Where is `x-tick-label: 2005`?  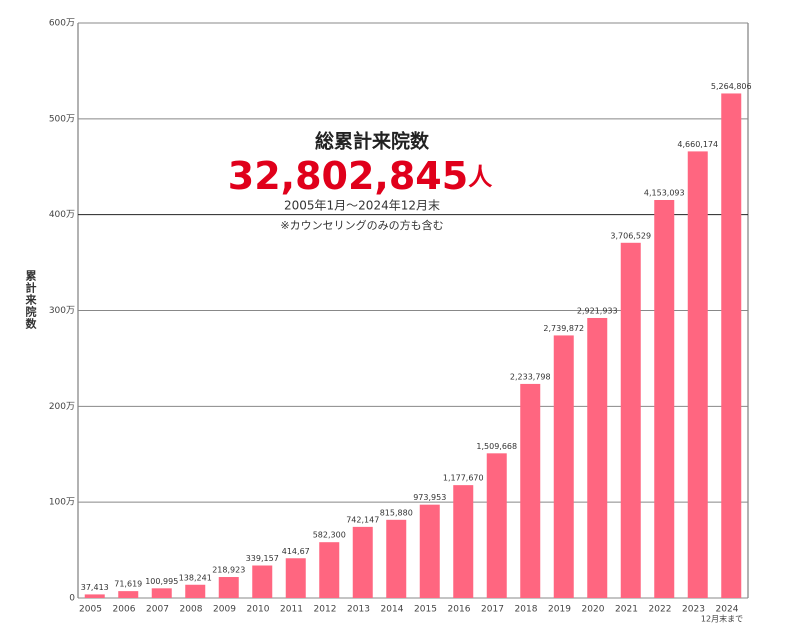
x-tick-label: 2005 is located at coordinates (90, 610).